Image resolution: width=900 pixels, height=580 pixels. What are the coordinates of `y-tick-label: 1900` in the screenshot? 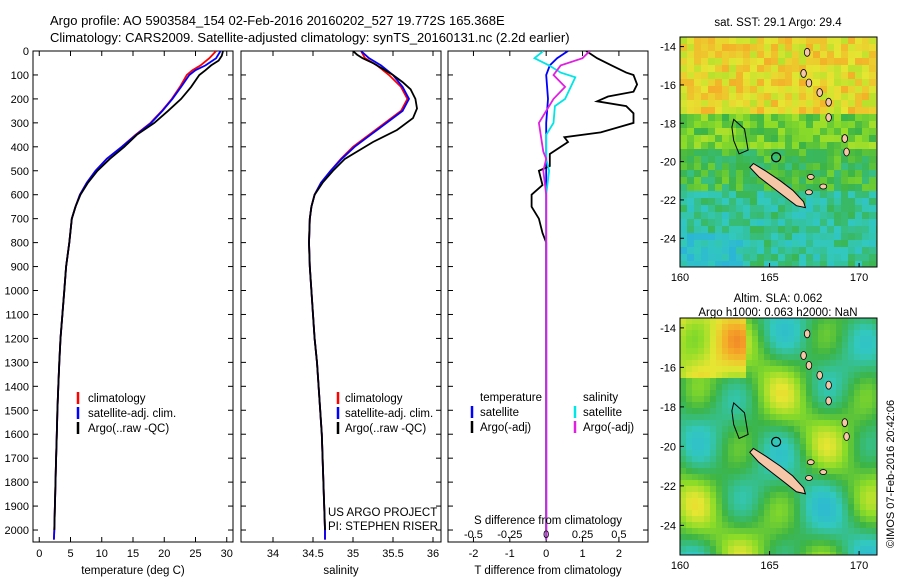 It's located at (17, 507).